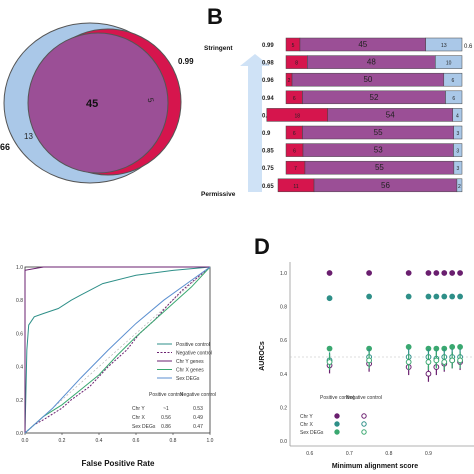 The image size is (474, 474). What do you see at coordinates (293, 46) in the screenshot?
I see `bar-value-label: 5` at bounding box center [293, 46].